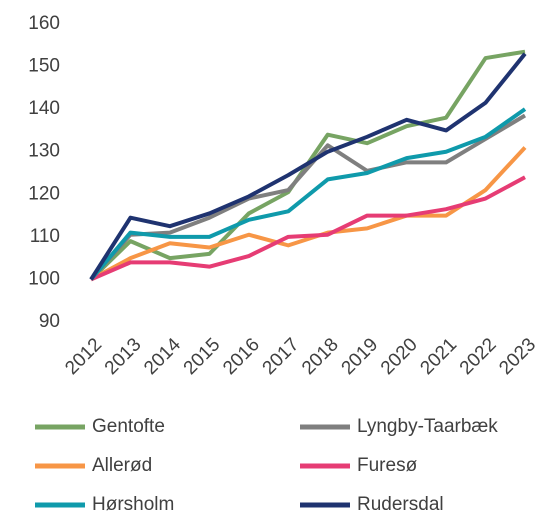 The height and width of the screenshot is (518, 541). I want to click on legend-label: Gentofte, so click(128, 426).